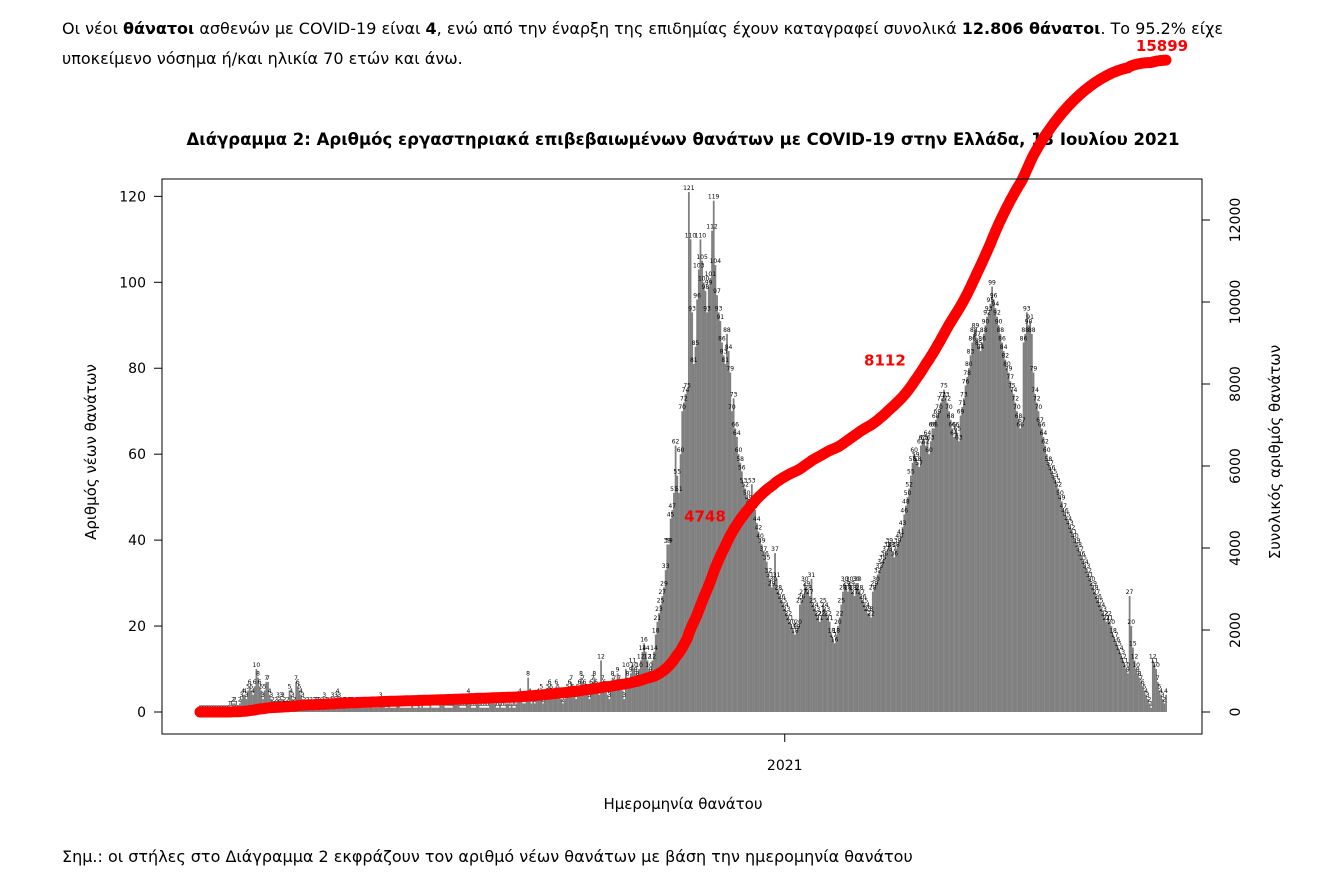 The image size is (1328, 886). I want to click on y-left-tick-label: 120, so click(132, 197).